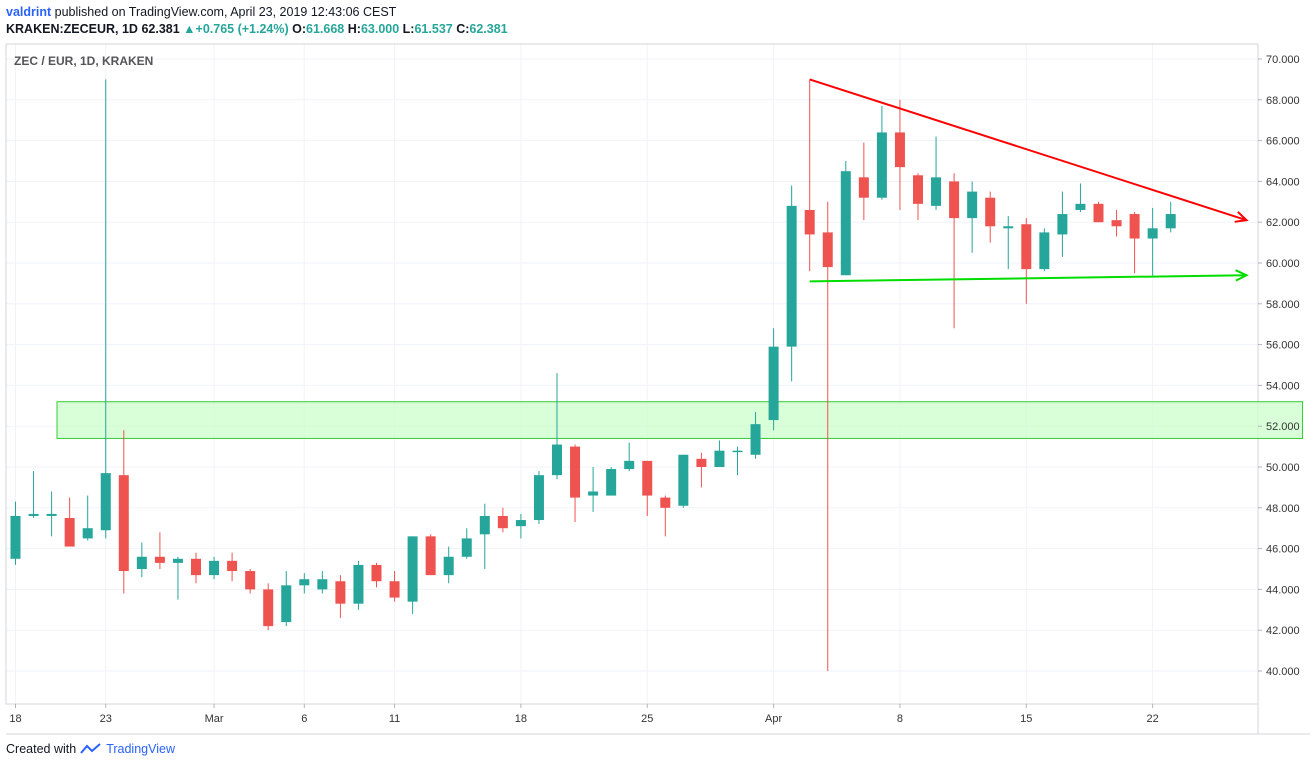 Image resolution: width=1316 pixels, height=768 pixels. I want to click on price-tick-label: 42.000, so click(1283, 631).